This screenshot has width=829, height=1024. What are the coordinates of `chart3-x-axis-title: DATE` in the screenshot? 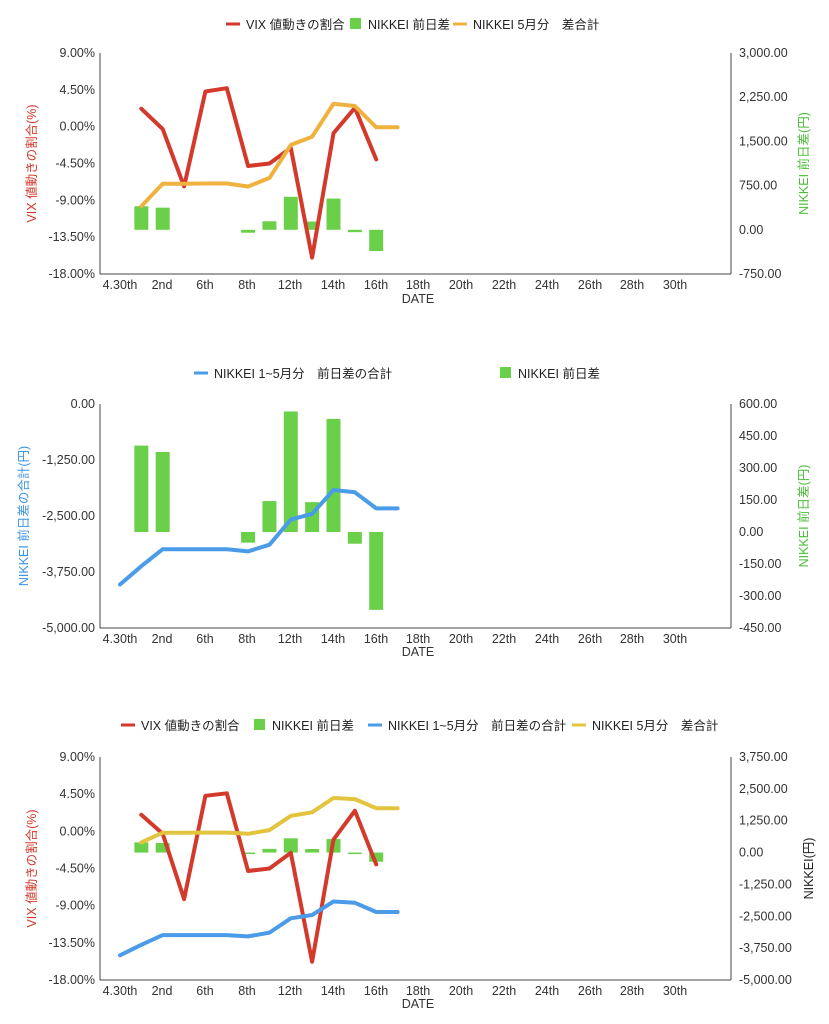 It's located at (418, 1004).